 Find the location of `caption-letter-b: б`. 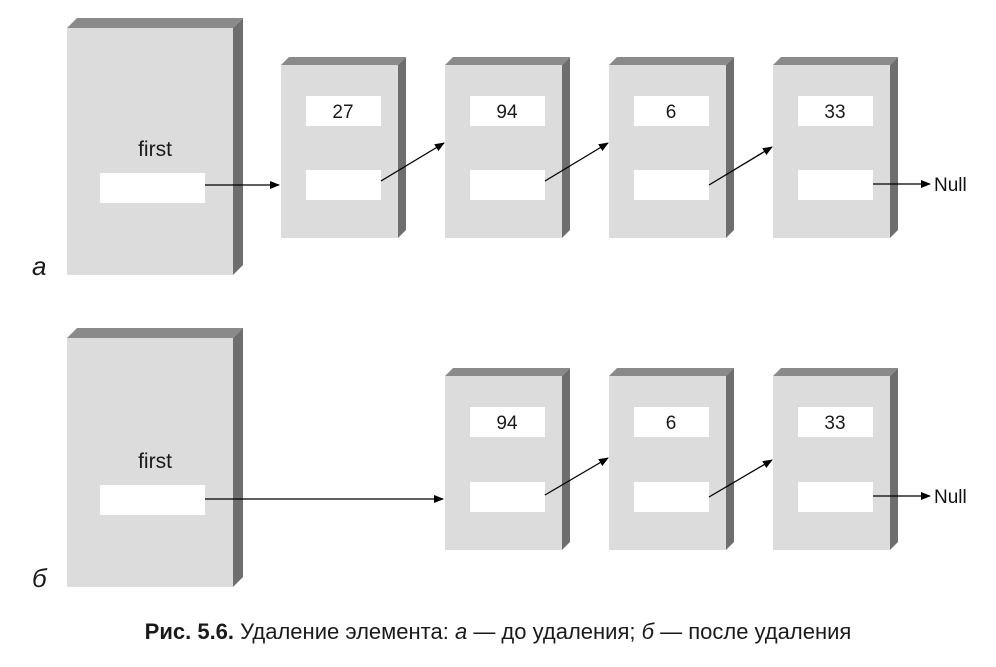

caption-letter-b: б is located at coordinates (647, 631).